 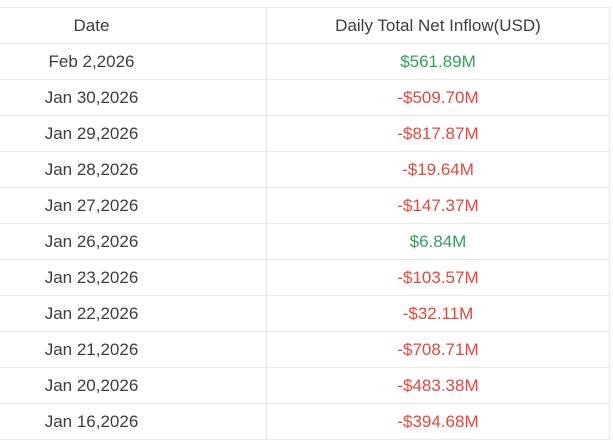 I want to click on date-cell: Jan 21,2026, so click(x=133, y=349).